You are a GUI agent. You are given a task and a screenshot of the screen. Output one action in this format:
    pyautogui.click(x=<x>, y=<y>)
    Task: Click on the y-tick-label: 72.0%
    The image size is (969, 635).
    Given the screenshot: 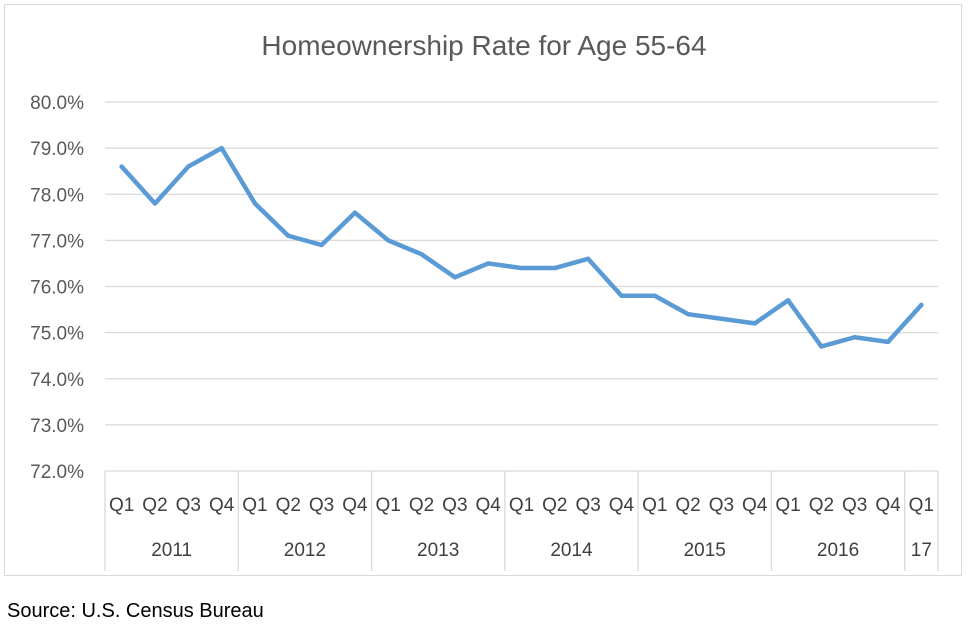 What is the action you would take?
    pyautogui.click(x=57, y=472)
    